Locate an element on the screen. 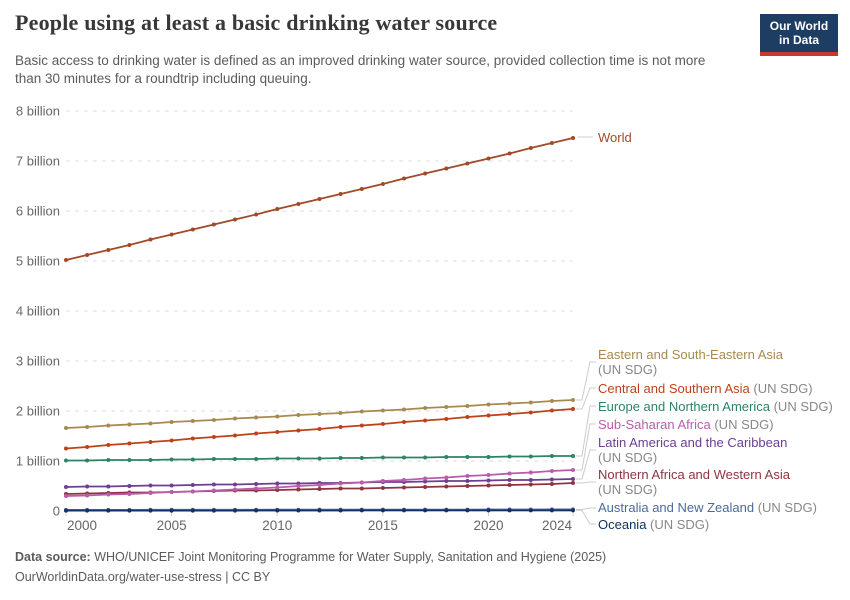 This screenshot has height=600, width=850. license-label: CC BY is located at coordinates (251, 577).